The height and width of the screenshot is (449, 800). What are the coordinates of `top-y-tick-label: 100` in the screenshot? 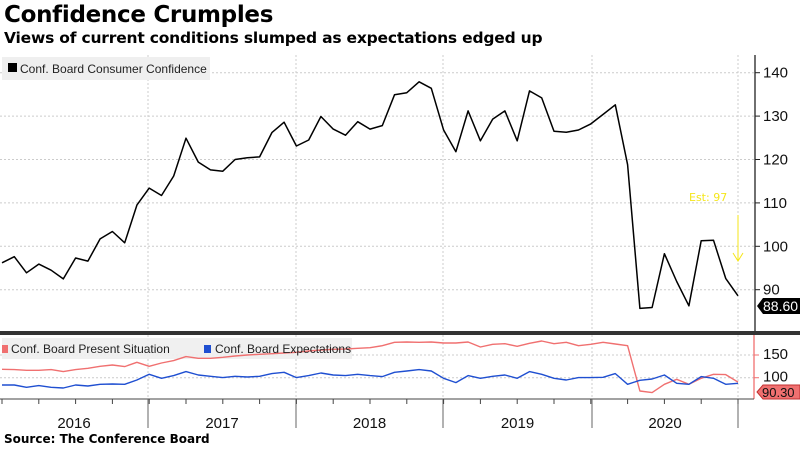 It's located at (775, 246).